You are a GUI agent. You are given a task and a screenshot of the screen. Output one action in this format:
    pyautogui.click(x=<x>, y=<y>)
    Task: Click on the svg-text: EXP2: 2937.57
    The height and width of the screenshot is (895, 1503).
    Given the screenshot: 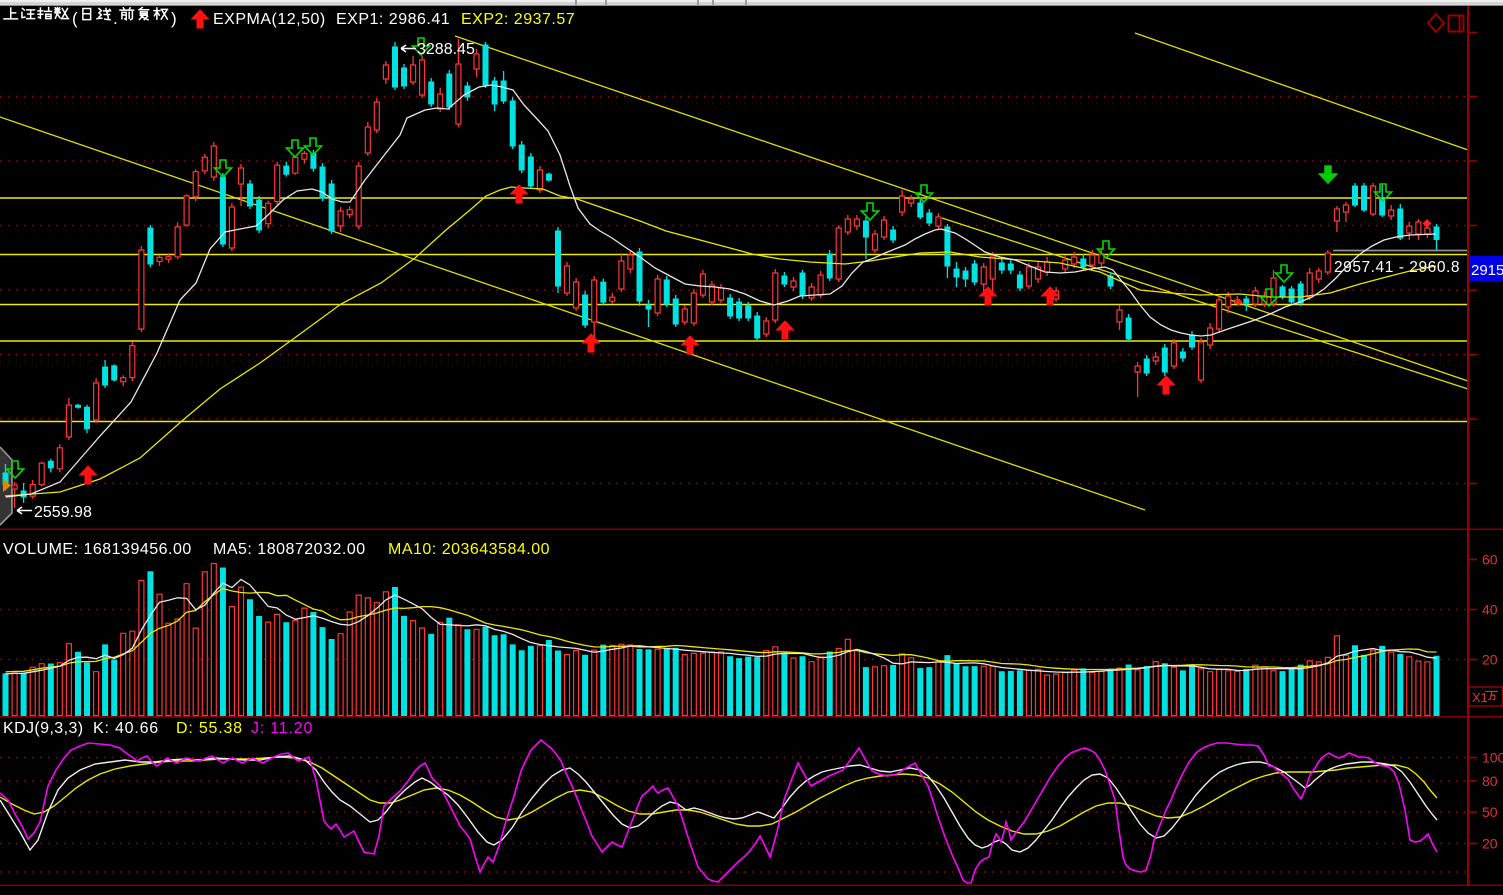 What is the action you would take?
    pyautogui.click(x=518, y=19)
    